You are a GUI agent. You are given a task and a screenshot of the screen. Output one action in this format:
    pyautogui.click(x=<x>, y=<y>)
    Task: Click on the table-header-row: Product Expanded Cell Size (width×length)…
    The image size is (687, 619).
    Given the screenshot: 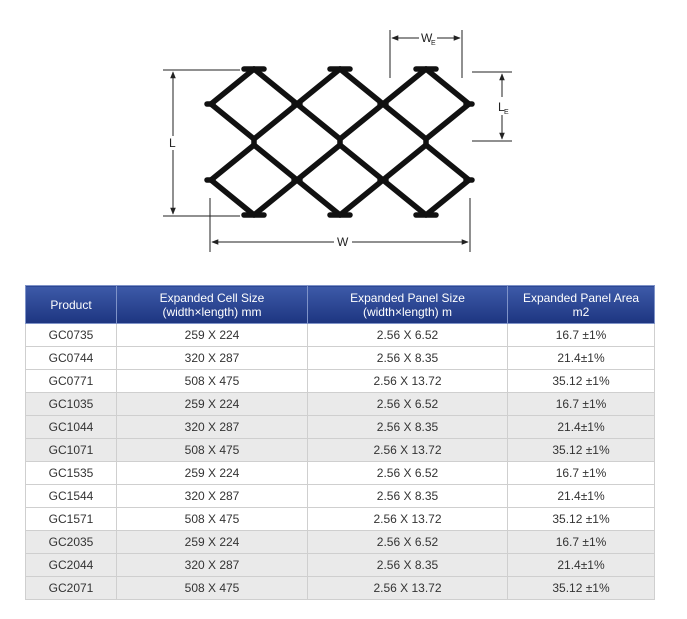 What is the action you would take?
    pyautogui.click(x=340, y=304)
    